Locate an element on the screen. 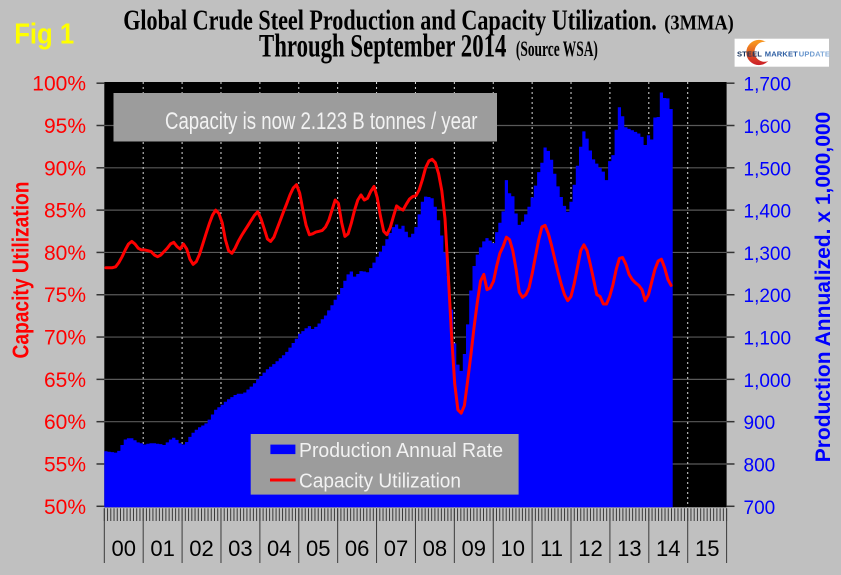 The image size is (841, 575). svg-text: 09 is located at coordinates (474, 548).